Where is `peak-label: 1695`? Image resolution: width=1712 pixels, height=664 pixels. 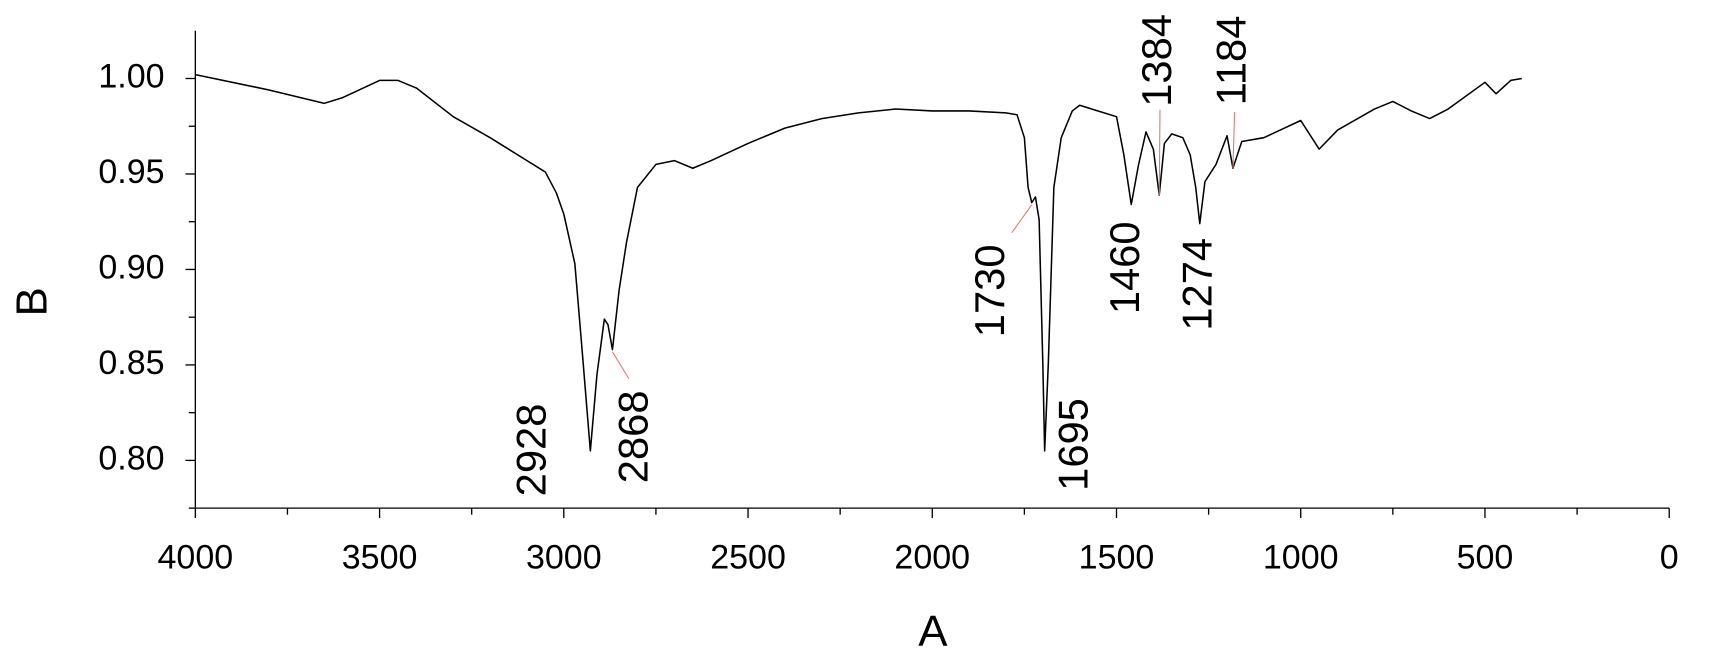
peak-label: 1695 is located at coordinates (1073, 444).